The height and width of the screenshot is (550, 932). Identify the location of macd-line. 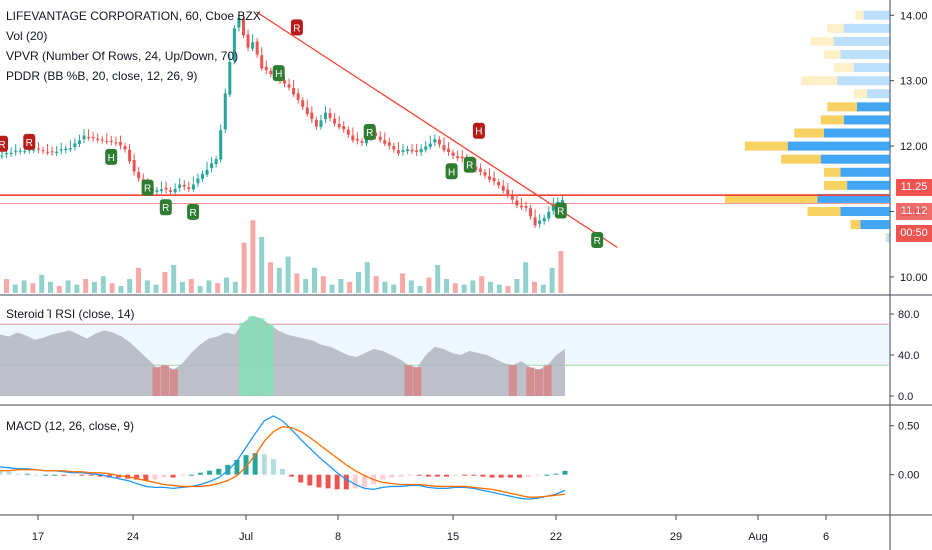
(283, 457).